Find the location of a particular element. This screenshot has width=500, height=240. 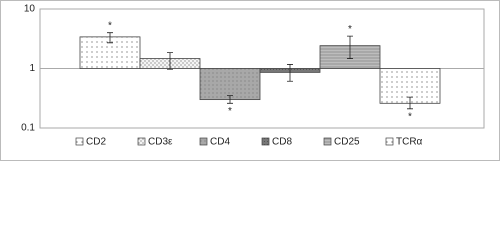

legend-label: TCRα is located at coordinates (409, 142).